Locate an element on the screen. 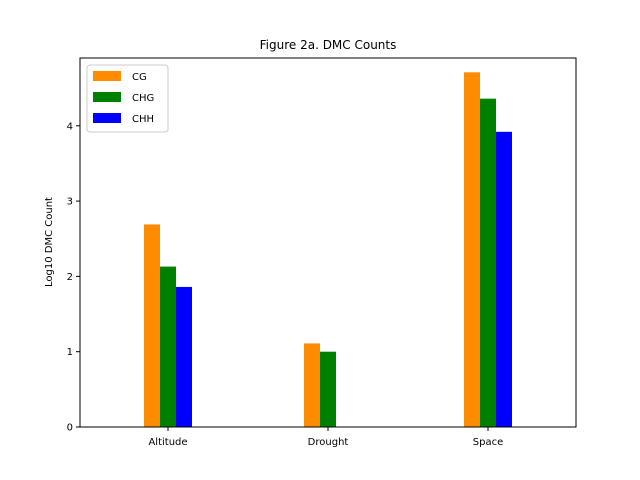  legend-label-chh: CHH is located at coordinates (143, 119).